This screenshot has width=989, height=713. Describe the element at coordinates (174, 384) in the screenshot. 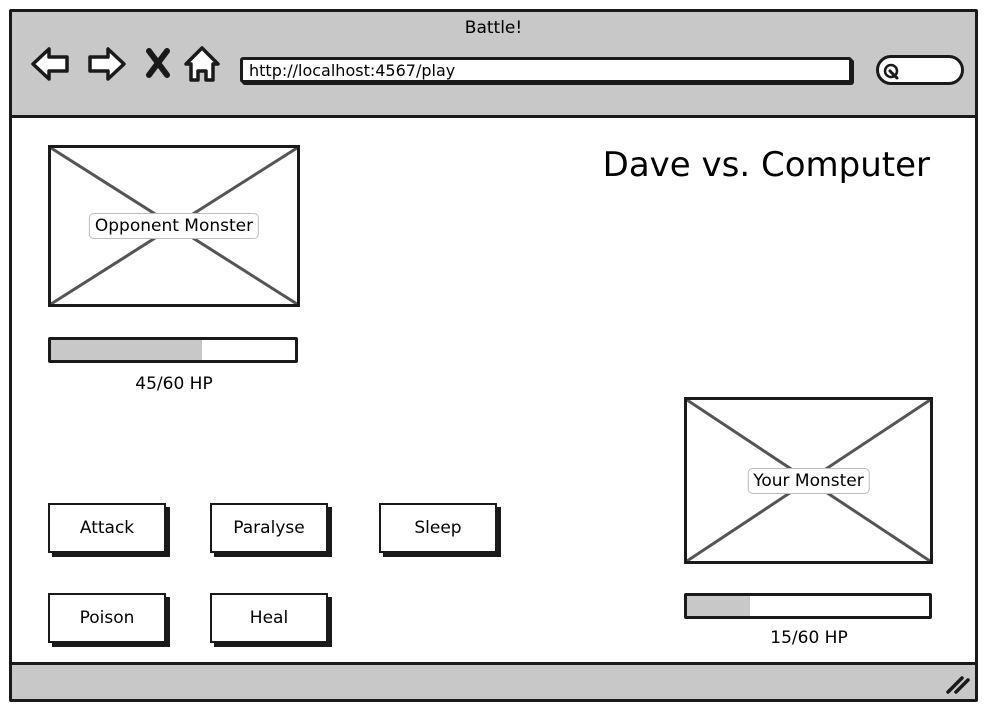

I see `opponent-hp-text: 45/60 HP` at that location.